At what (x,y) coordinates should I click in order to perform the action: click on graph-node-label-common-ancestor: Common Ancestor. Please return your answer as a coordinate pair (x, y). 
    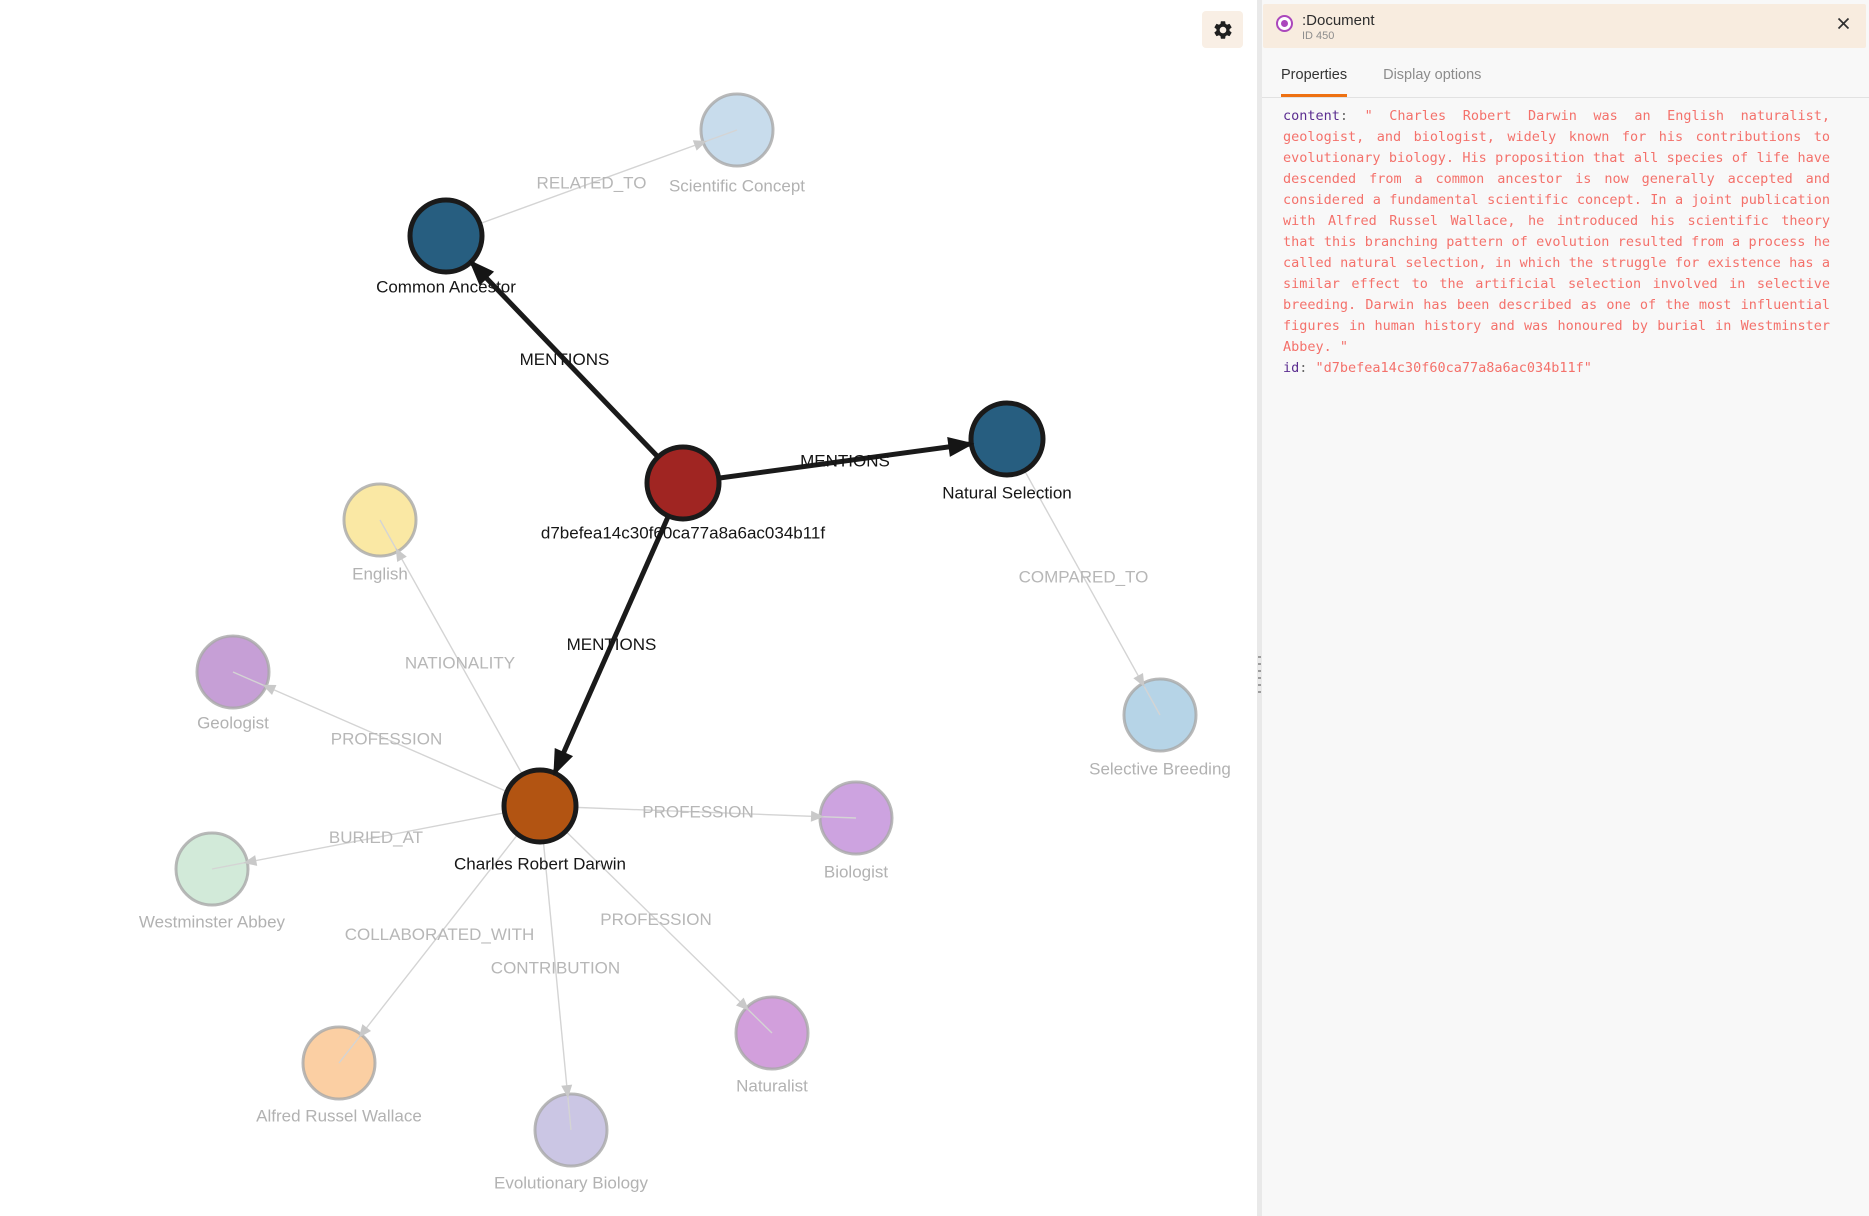
    Looking at the image, I should click on (446, 287).